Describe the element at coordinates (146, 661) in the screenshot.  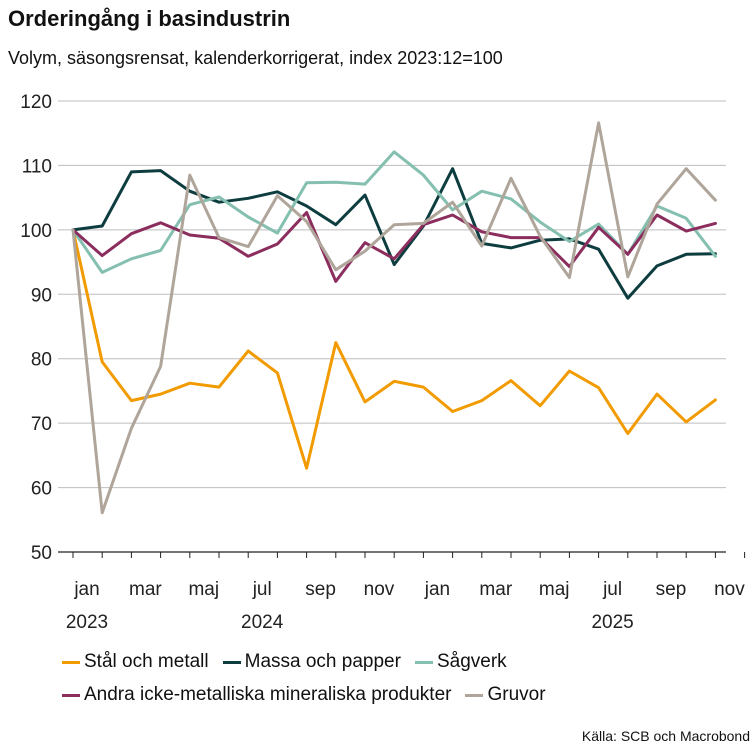
I see `legend-label-stal: Stål och metall` at that location.